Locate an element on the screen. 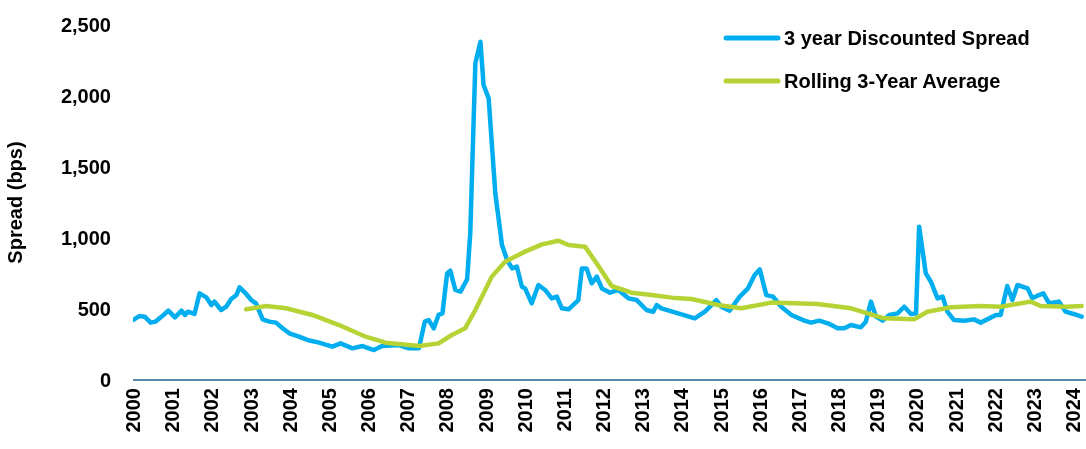 This screenshot has width=1086, height=449. x-tick-label: 2002 is located at coordinates (211, 410).